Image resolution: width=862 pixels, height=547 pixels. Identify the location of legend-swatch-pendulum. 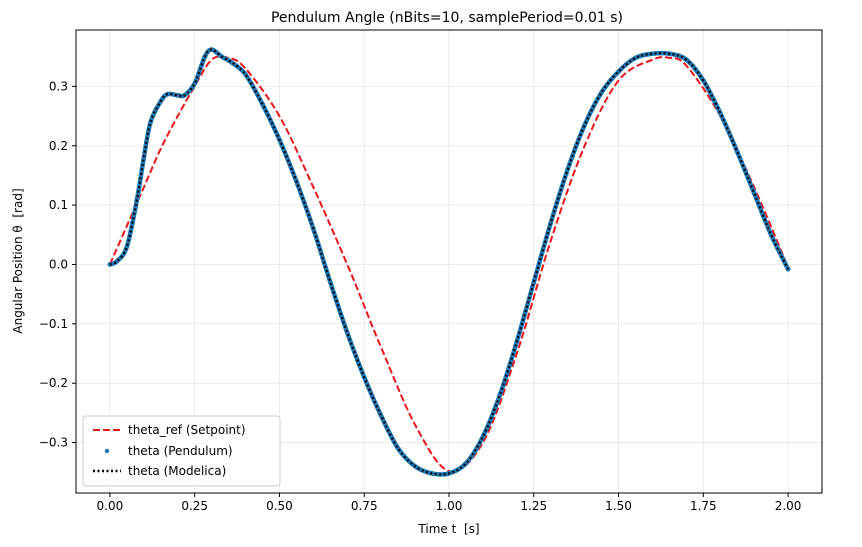
(107, 451).